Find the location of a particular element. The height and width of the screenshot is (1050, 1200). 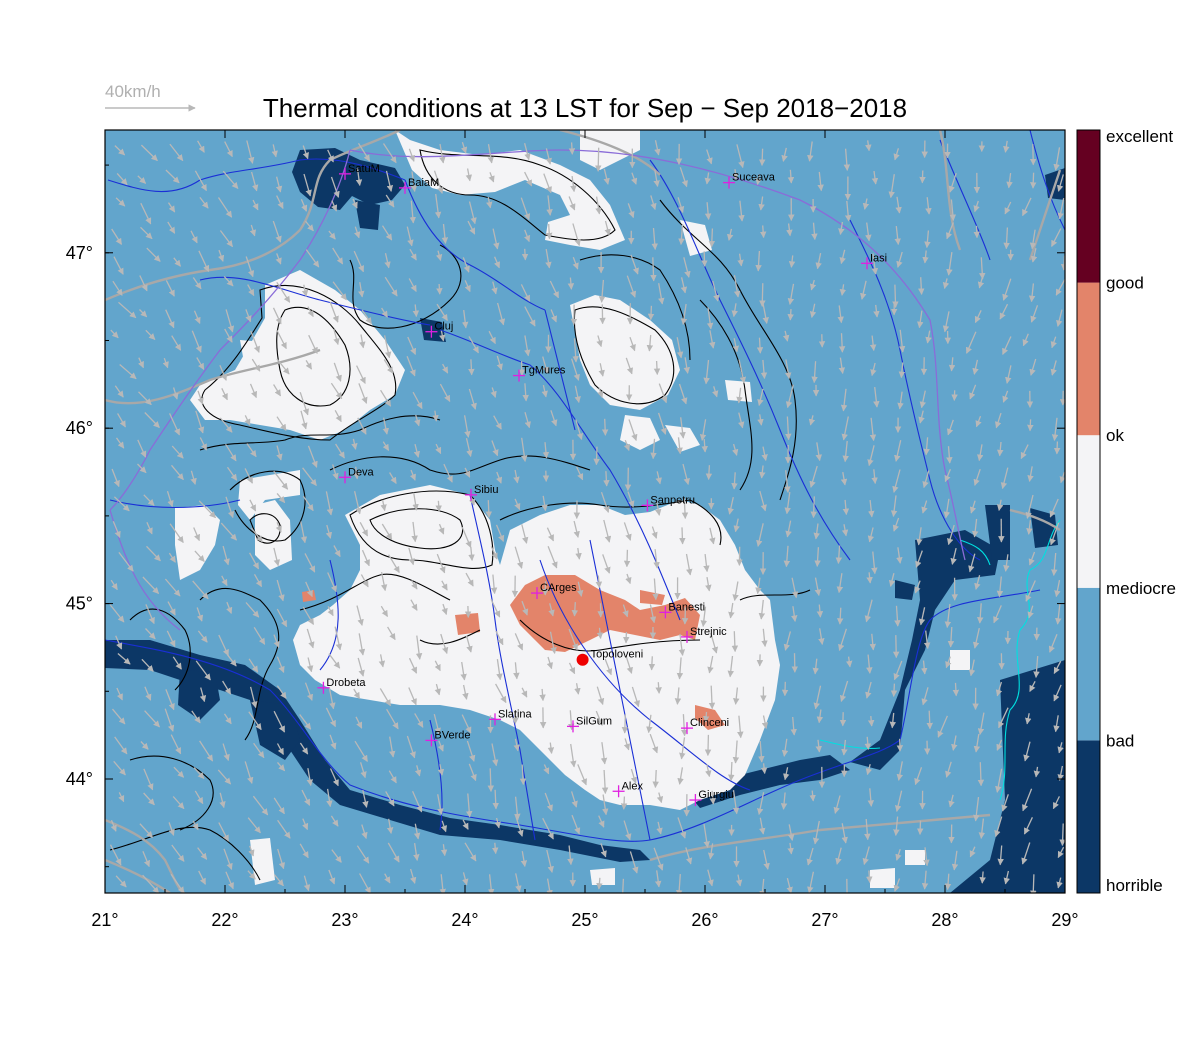

x-tick-label: 22° is located at coordinates (224, 920).